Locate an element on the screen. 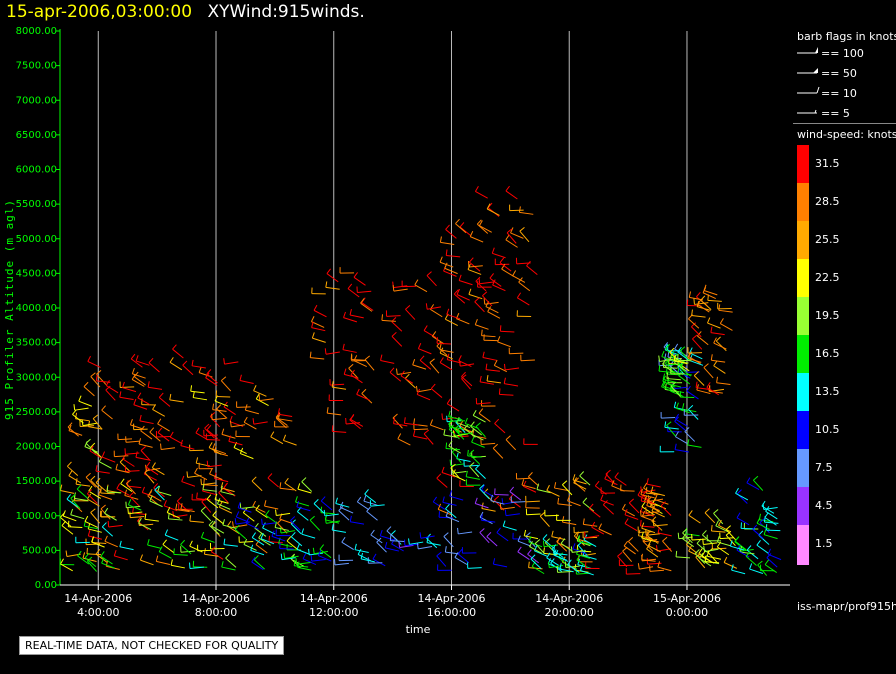 The height and width of the screenshot is (674, 896). barb-legend-item: == 100 is located at coordinates (844, 53).